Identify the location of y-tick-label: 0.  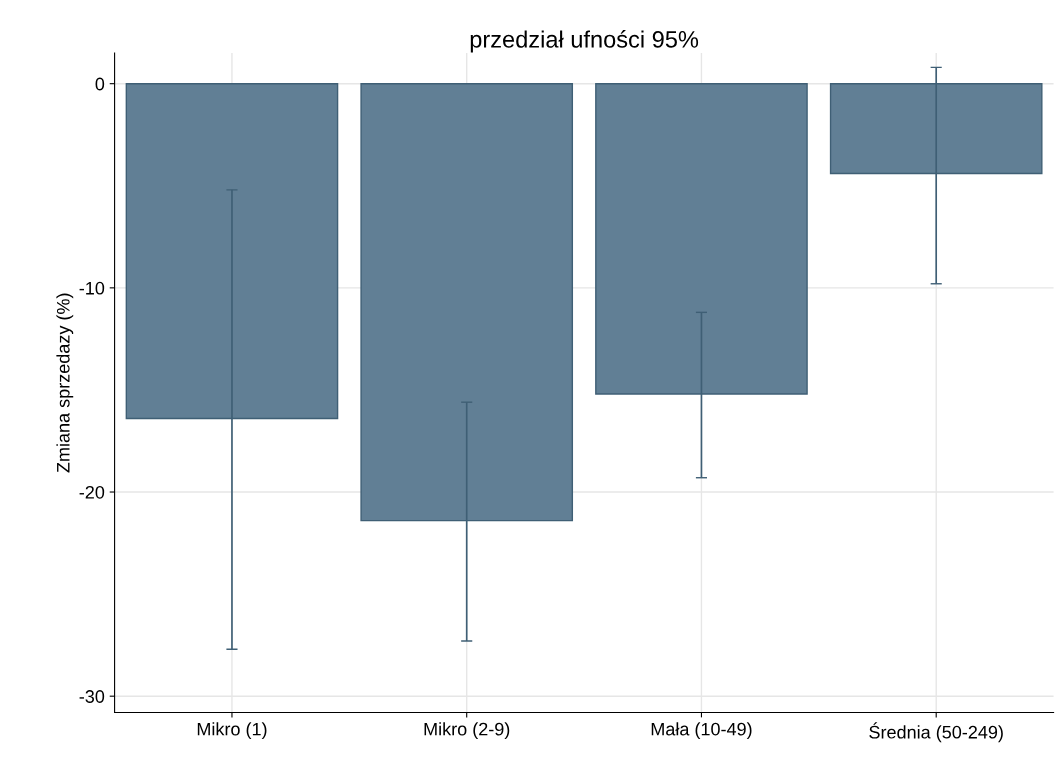
(100, 84).